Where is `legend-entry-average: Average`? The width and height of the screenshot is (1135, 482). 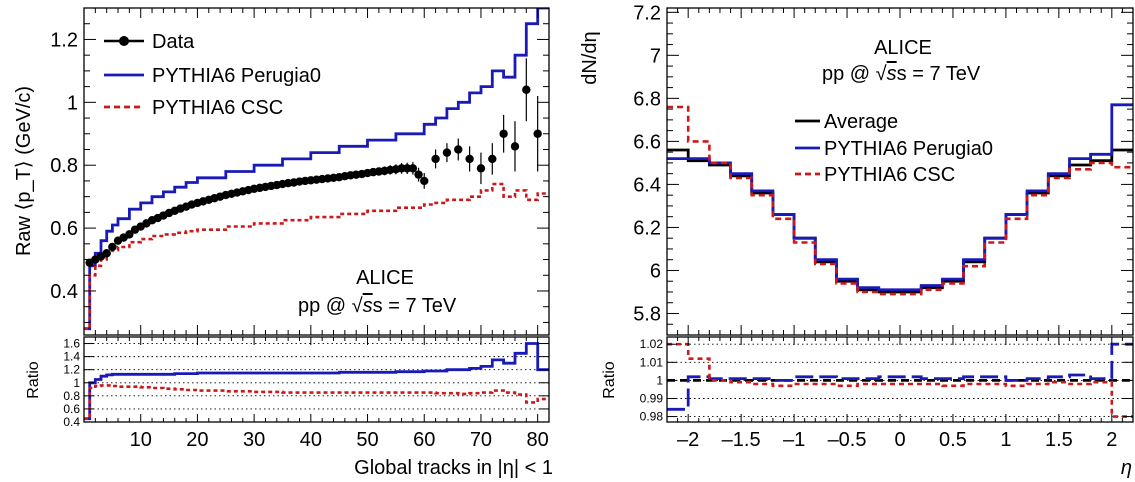
legend-entry-average: Average is located at coordinates (846, 122).